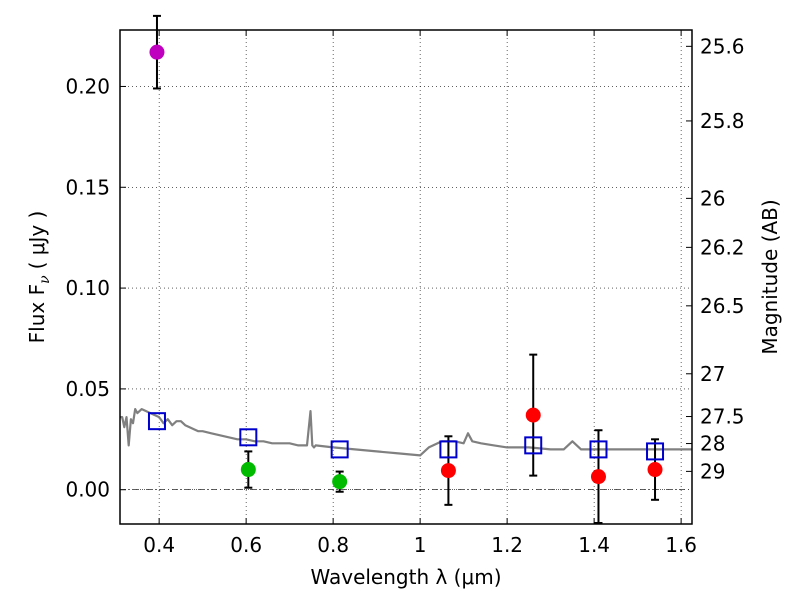 The width and height of the screenshot is (800, 600). What do you see at coordinates (159, 545) in the screenshot?
I see `x-tick-label: 0.4` at bounding box center [159, 545].